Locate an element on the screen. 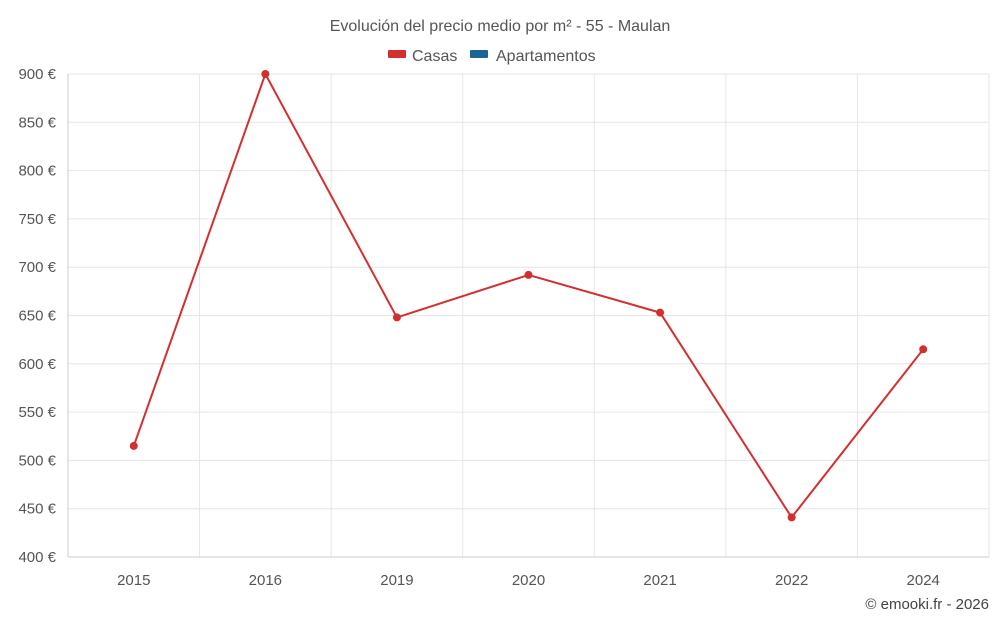  y-tick-label: 600 € is located at coordinates (37, 364).